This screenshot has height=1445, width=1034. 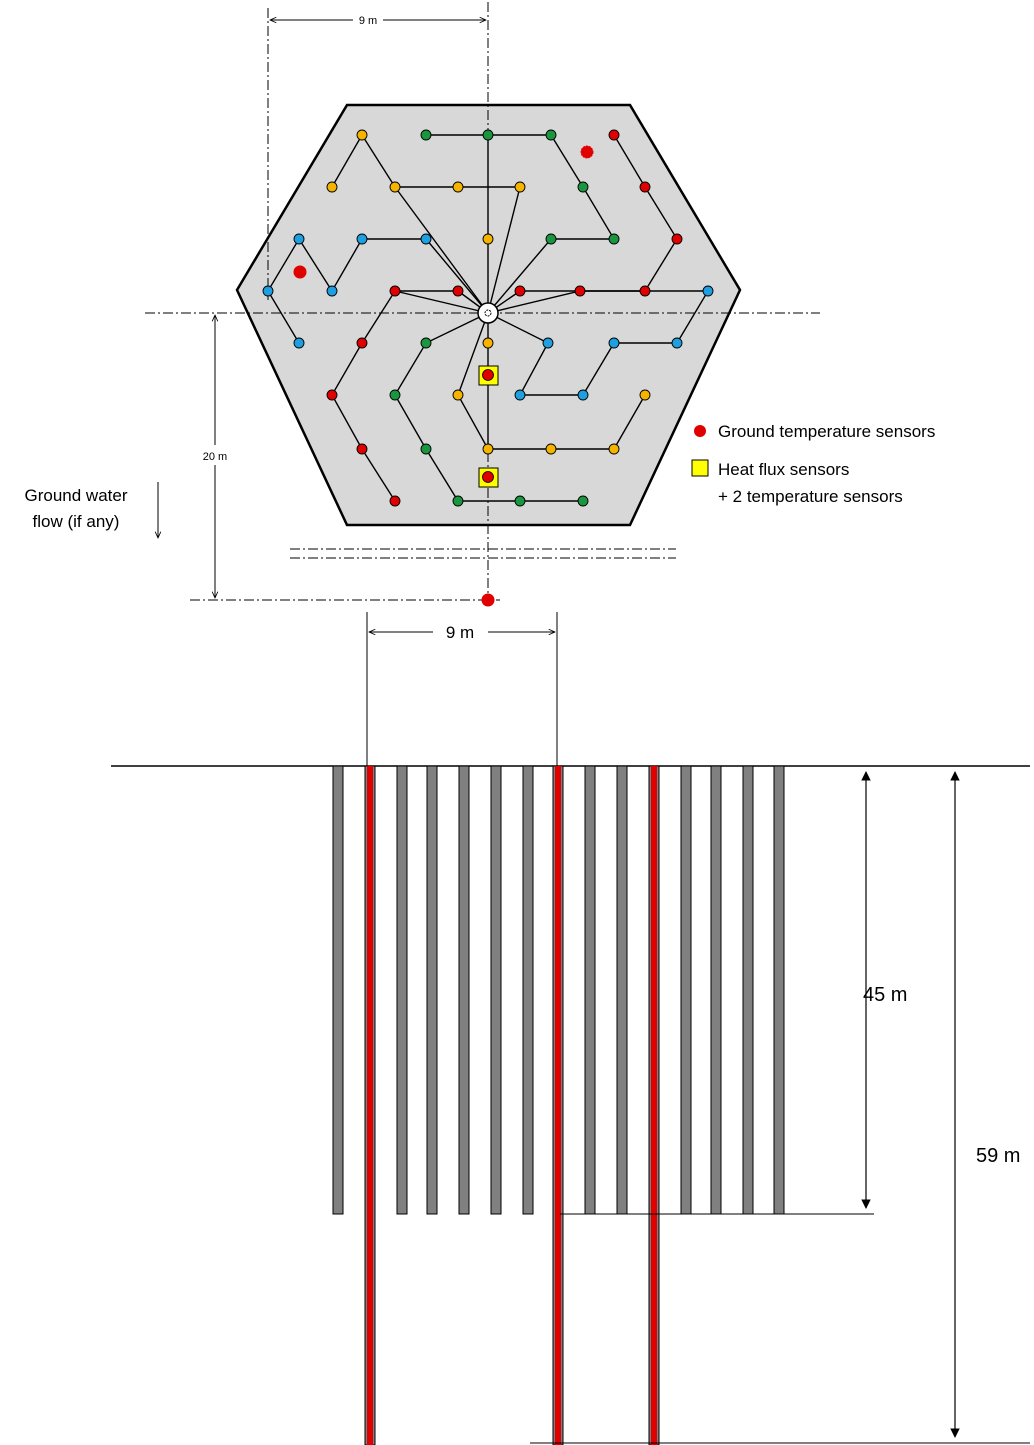 I want to click on plan-pile-dots, so click(x=488, y=318).